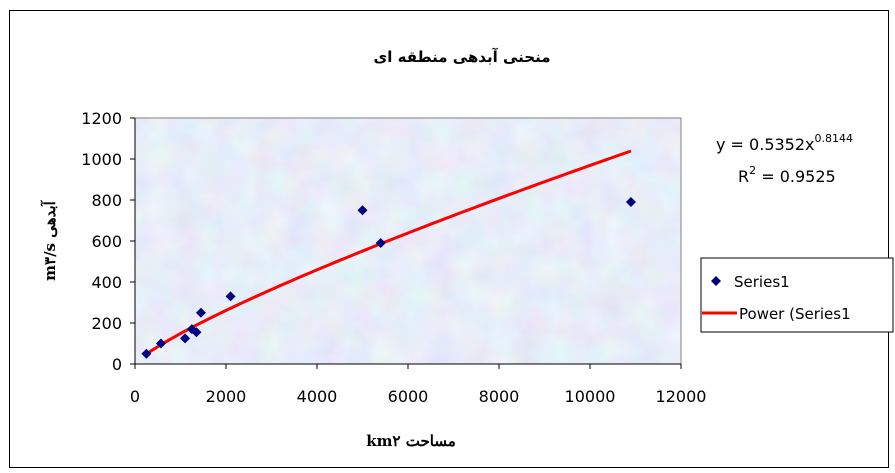 Image resolution: width=895 pixels, height=473 pixels. Describe the element at coordinates (762, 282) in the screenshot. I see `legend-label-series1: Series1` at that location.